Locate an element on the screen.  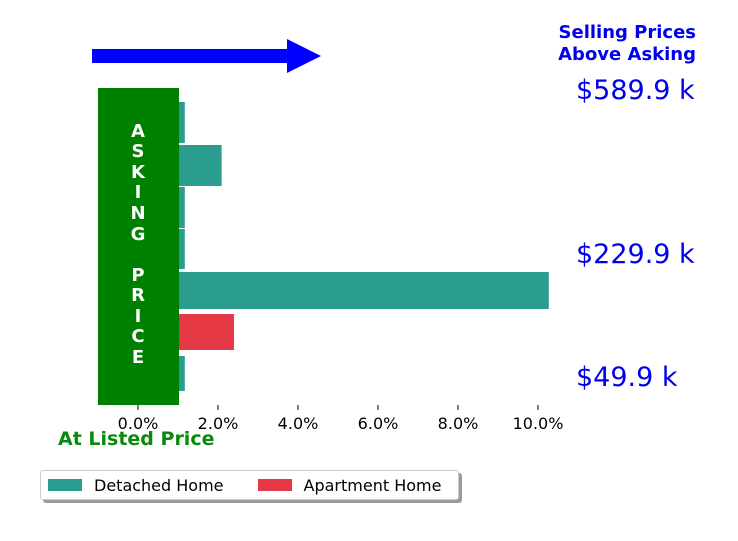
x-tick-label: 2.0% is located at coordinates (218, 423).